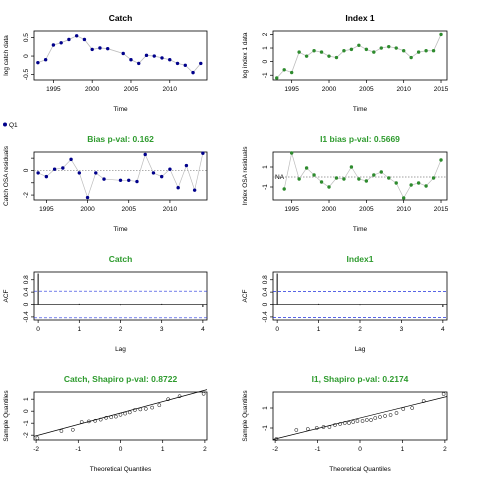  What do you see at coordinates (360, 18) in the screenshot?
I see `panel-title: Index 1` at bounding box center [360, 18].